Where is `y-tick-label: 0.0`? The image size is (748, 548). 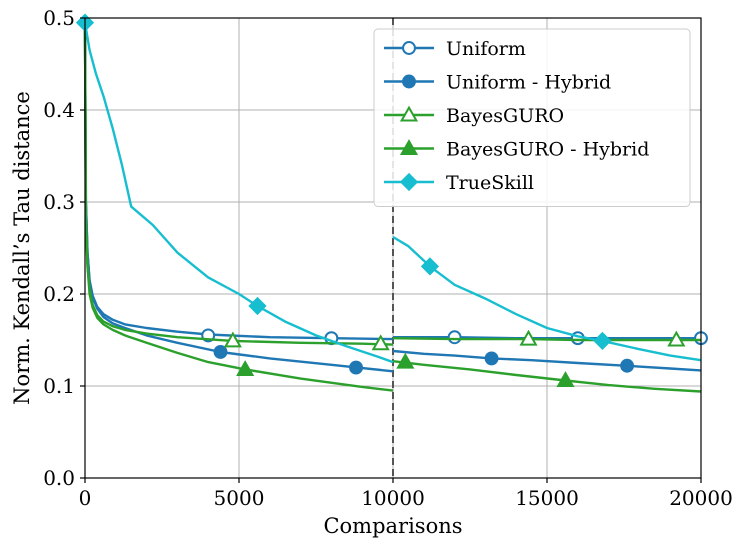 y-tick-label: 0.0 is located at coordinates (59, 478).